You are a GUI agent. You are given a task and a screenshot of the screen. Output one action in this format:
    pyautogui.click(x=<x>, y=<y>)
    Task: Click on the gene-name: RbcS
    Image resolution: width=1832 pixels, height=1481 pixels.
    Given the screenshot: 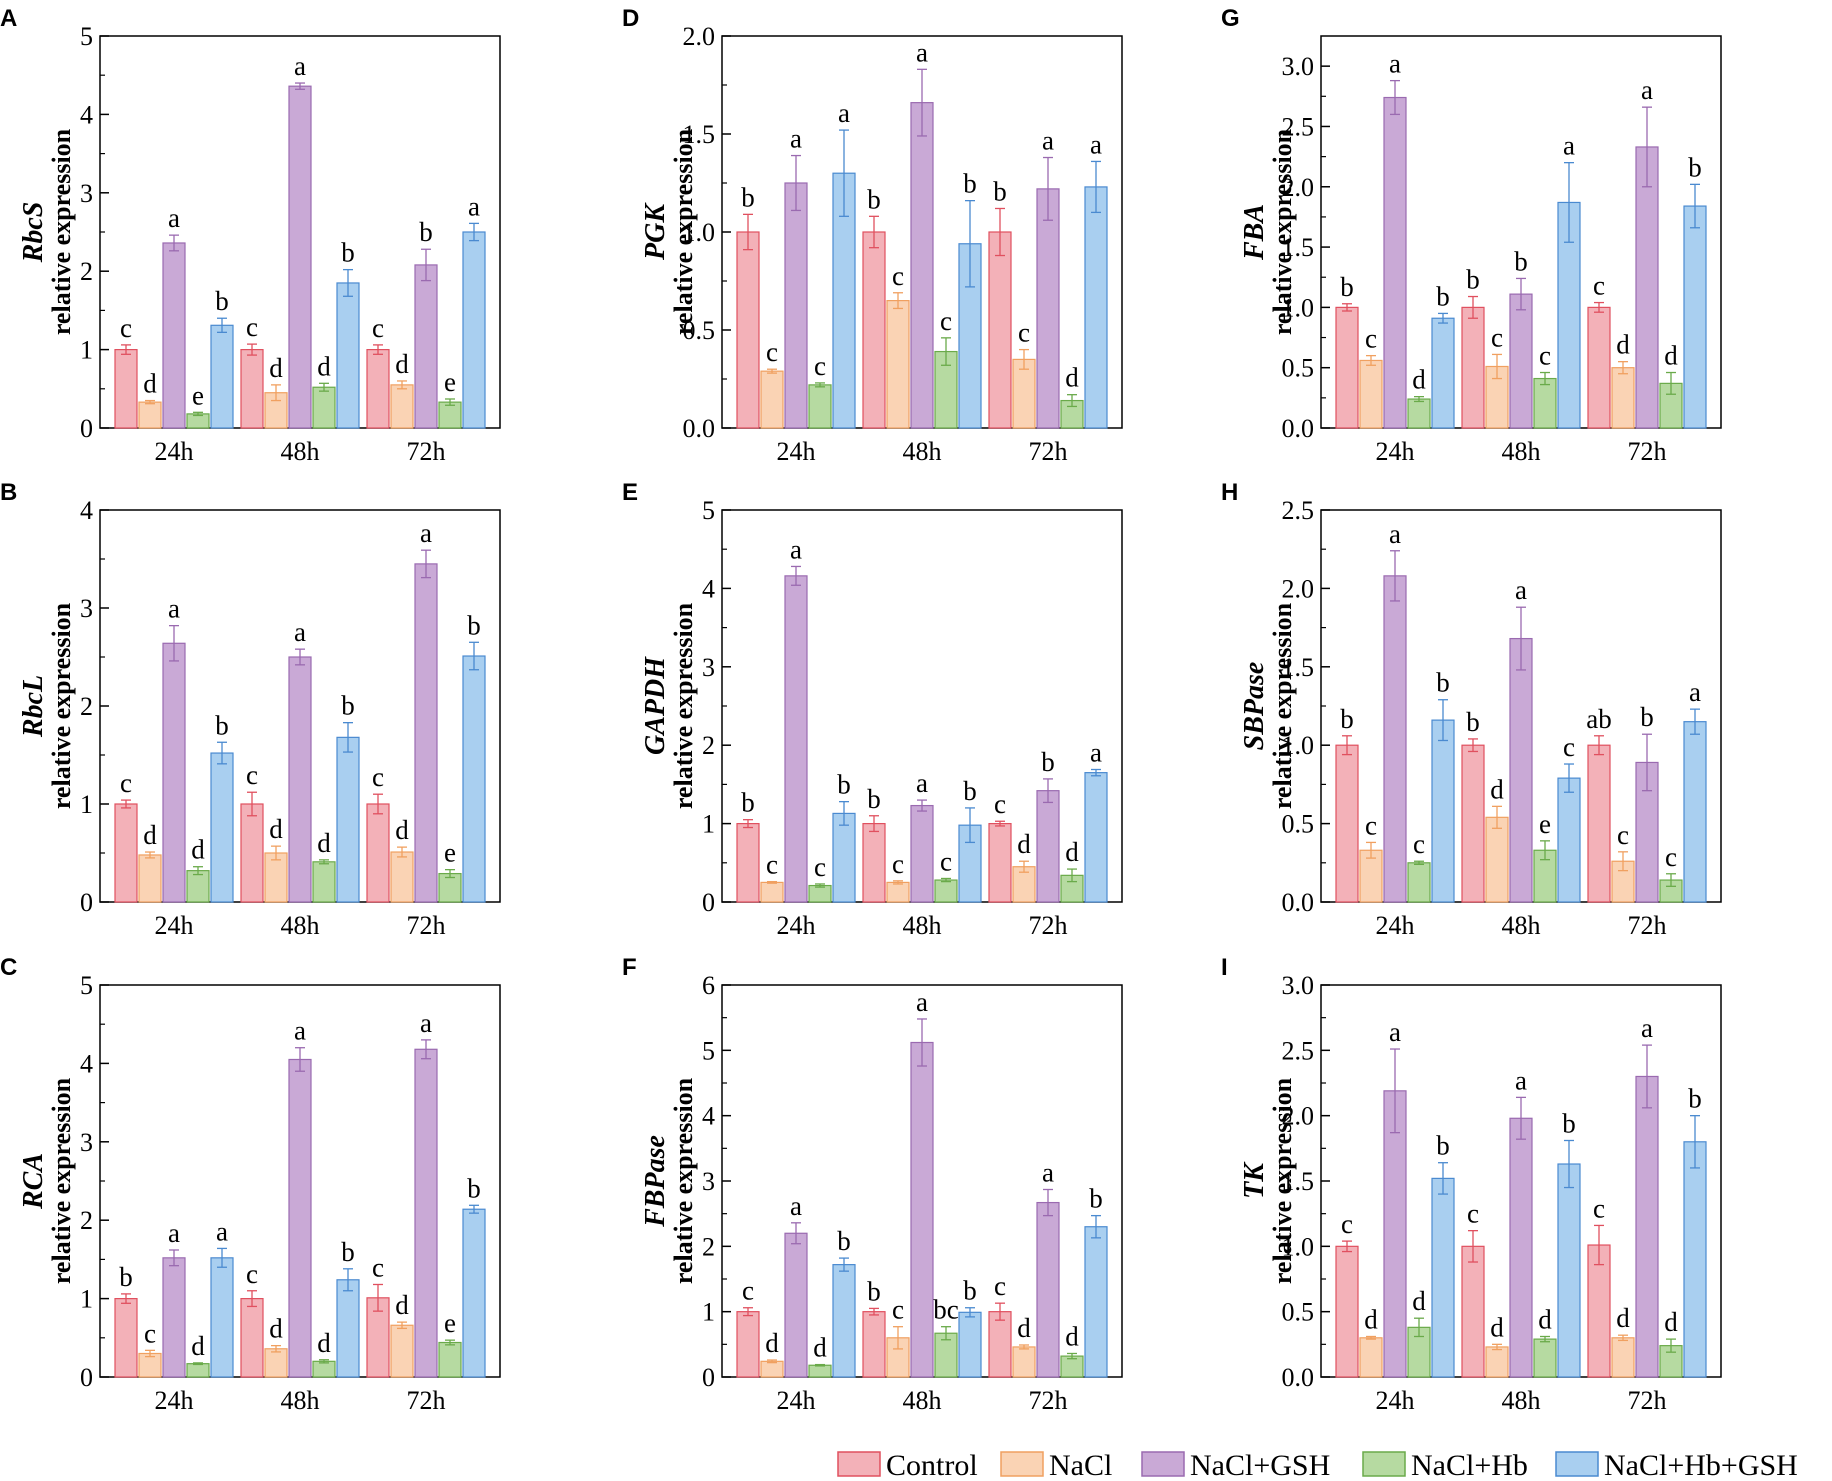 What is the action you would take?
    pyautogui.click(x=33, y=233)
    